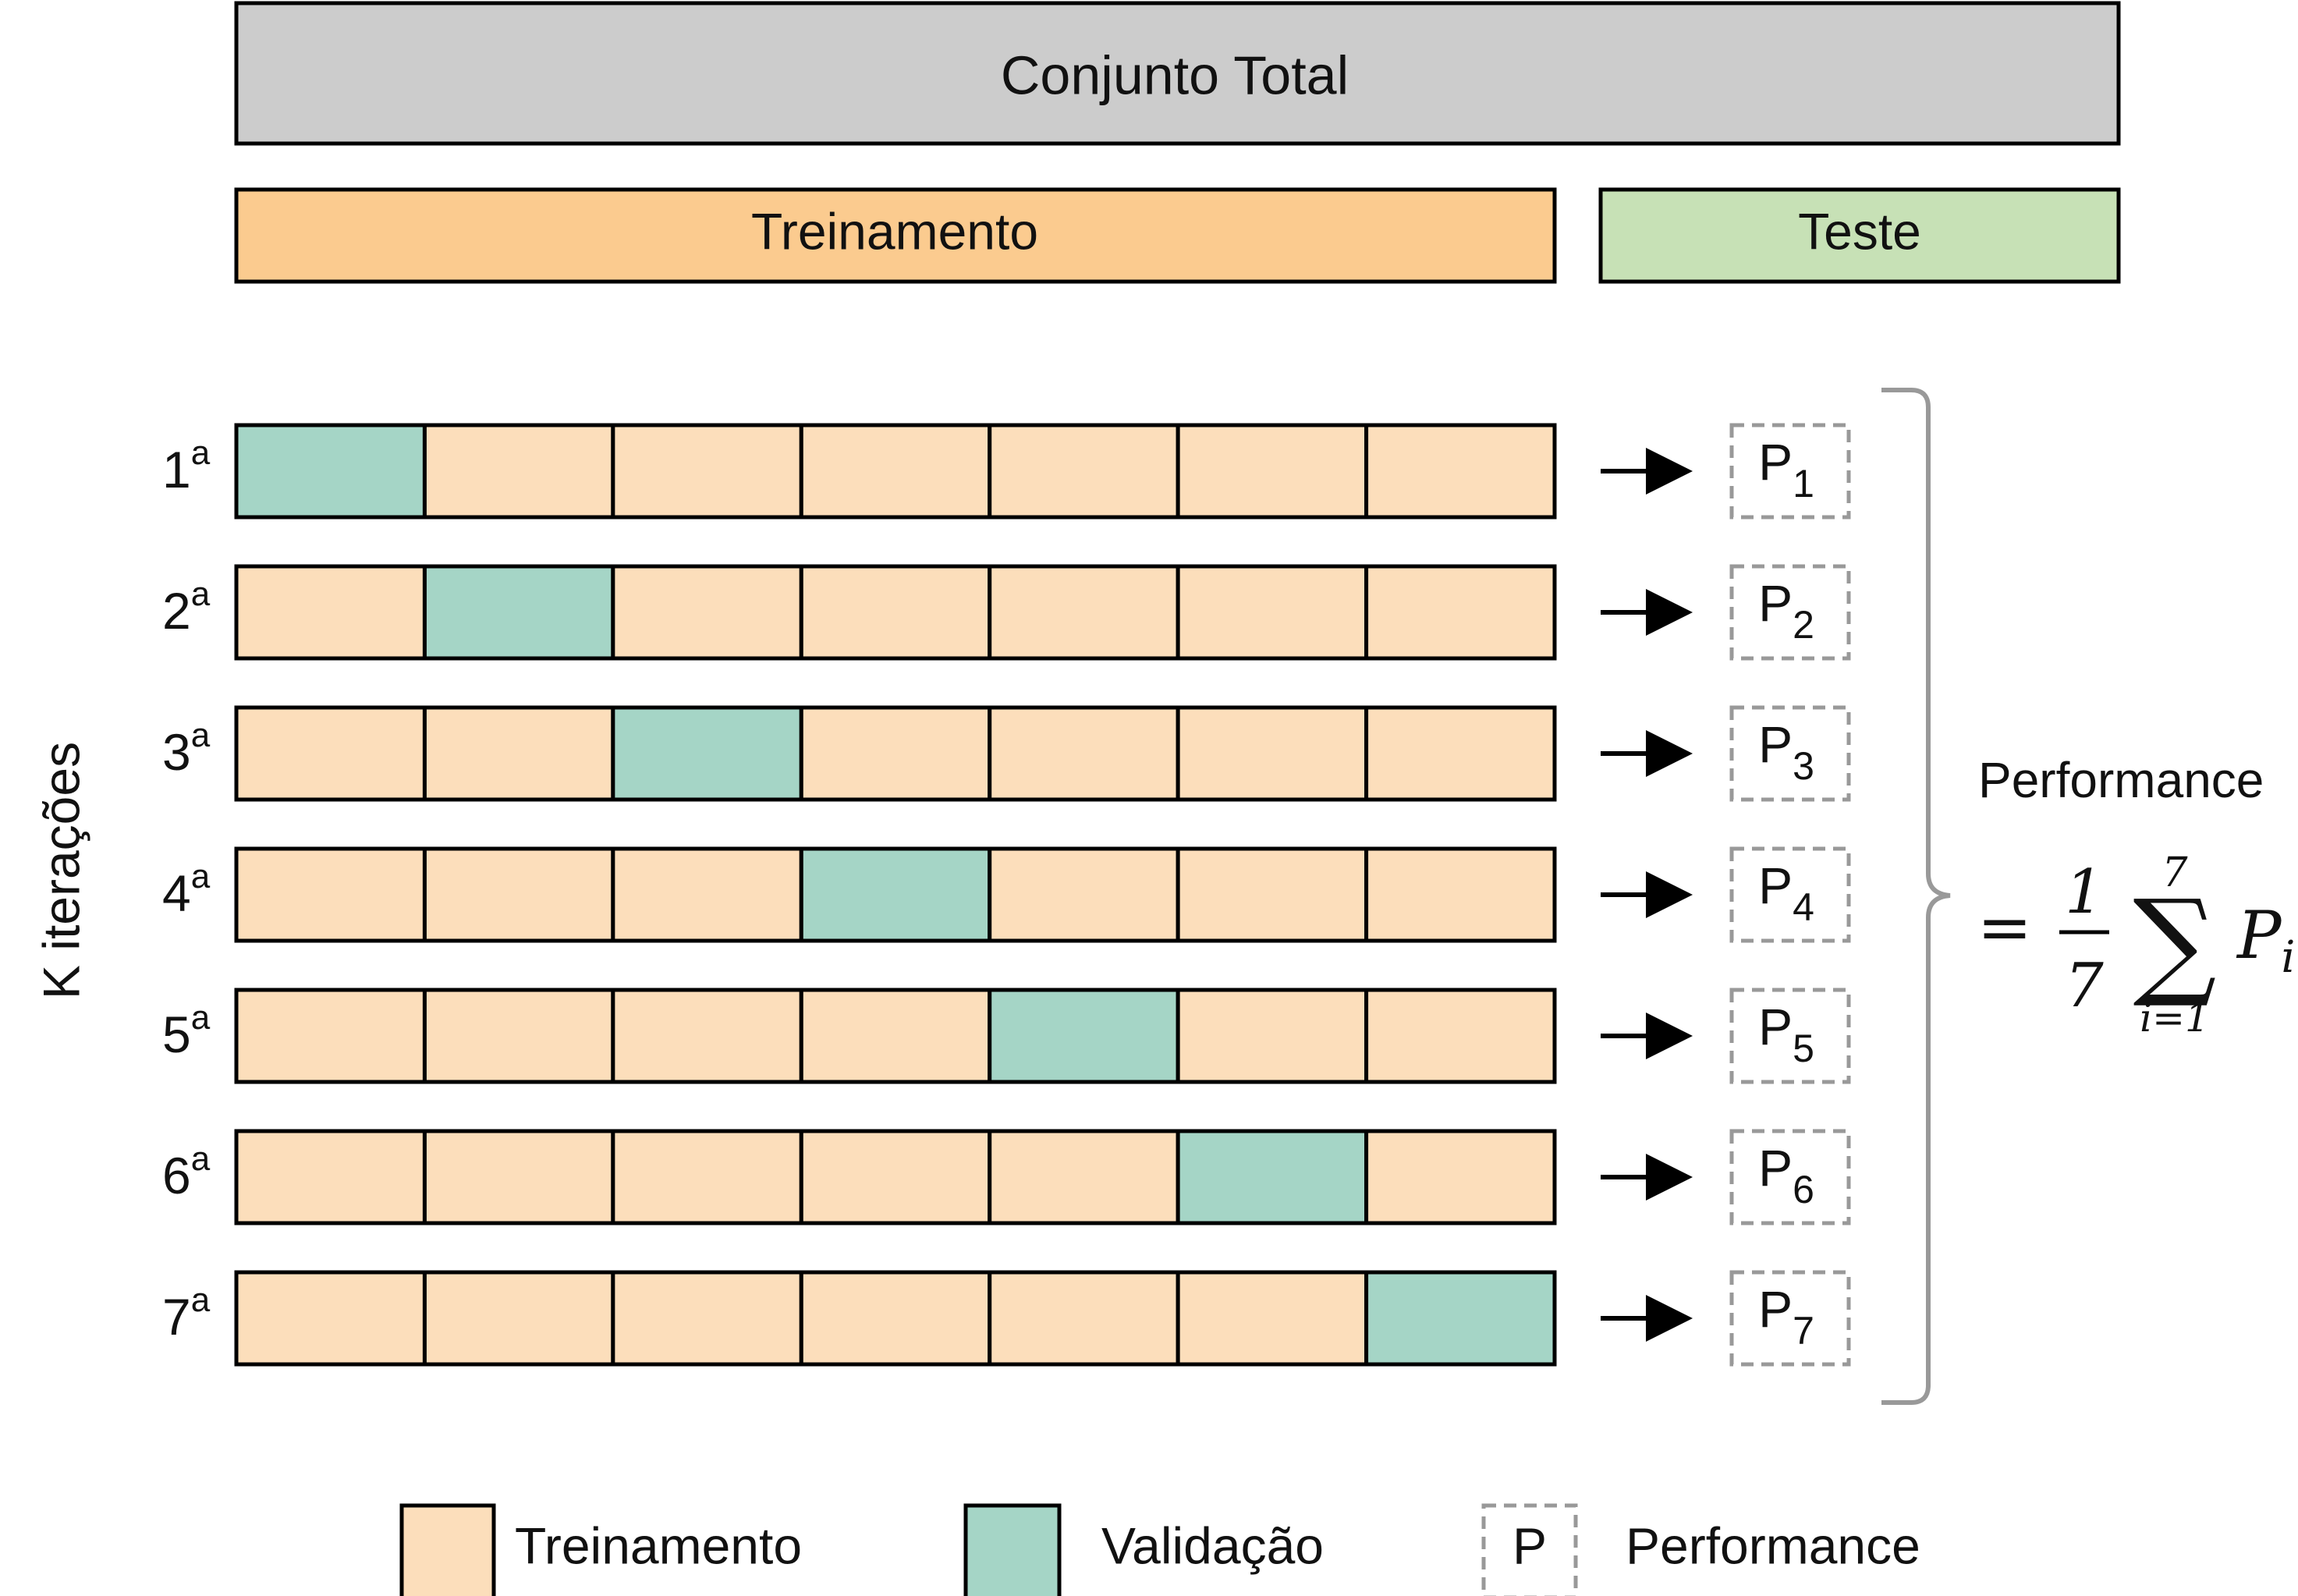 The image size is (2298, 1596). I want to click on legend-validation-swatch, so click(1012, 1549).